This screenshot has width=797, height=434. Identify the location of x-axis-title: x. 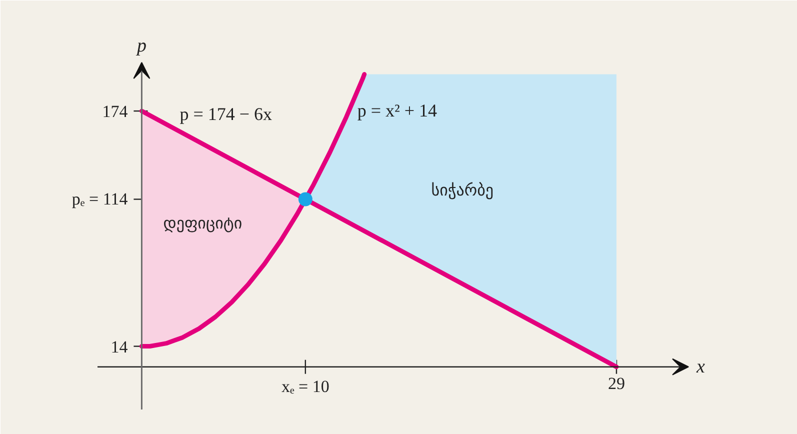
(701, 367).